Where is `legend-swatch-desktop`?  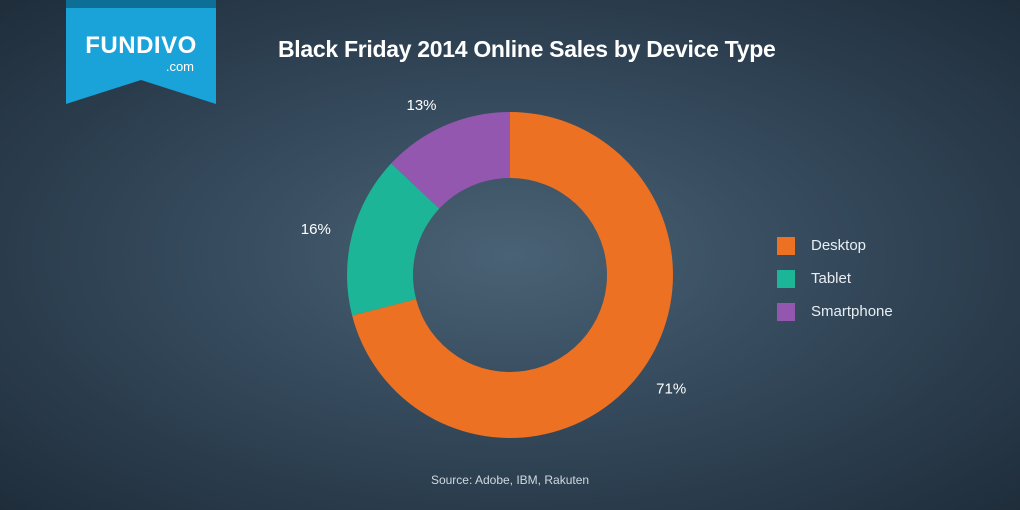 legend-swatch-desktop is located at coordinates (786, 245).